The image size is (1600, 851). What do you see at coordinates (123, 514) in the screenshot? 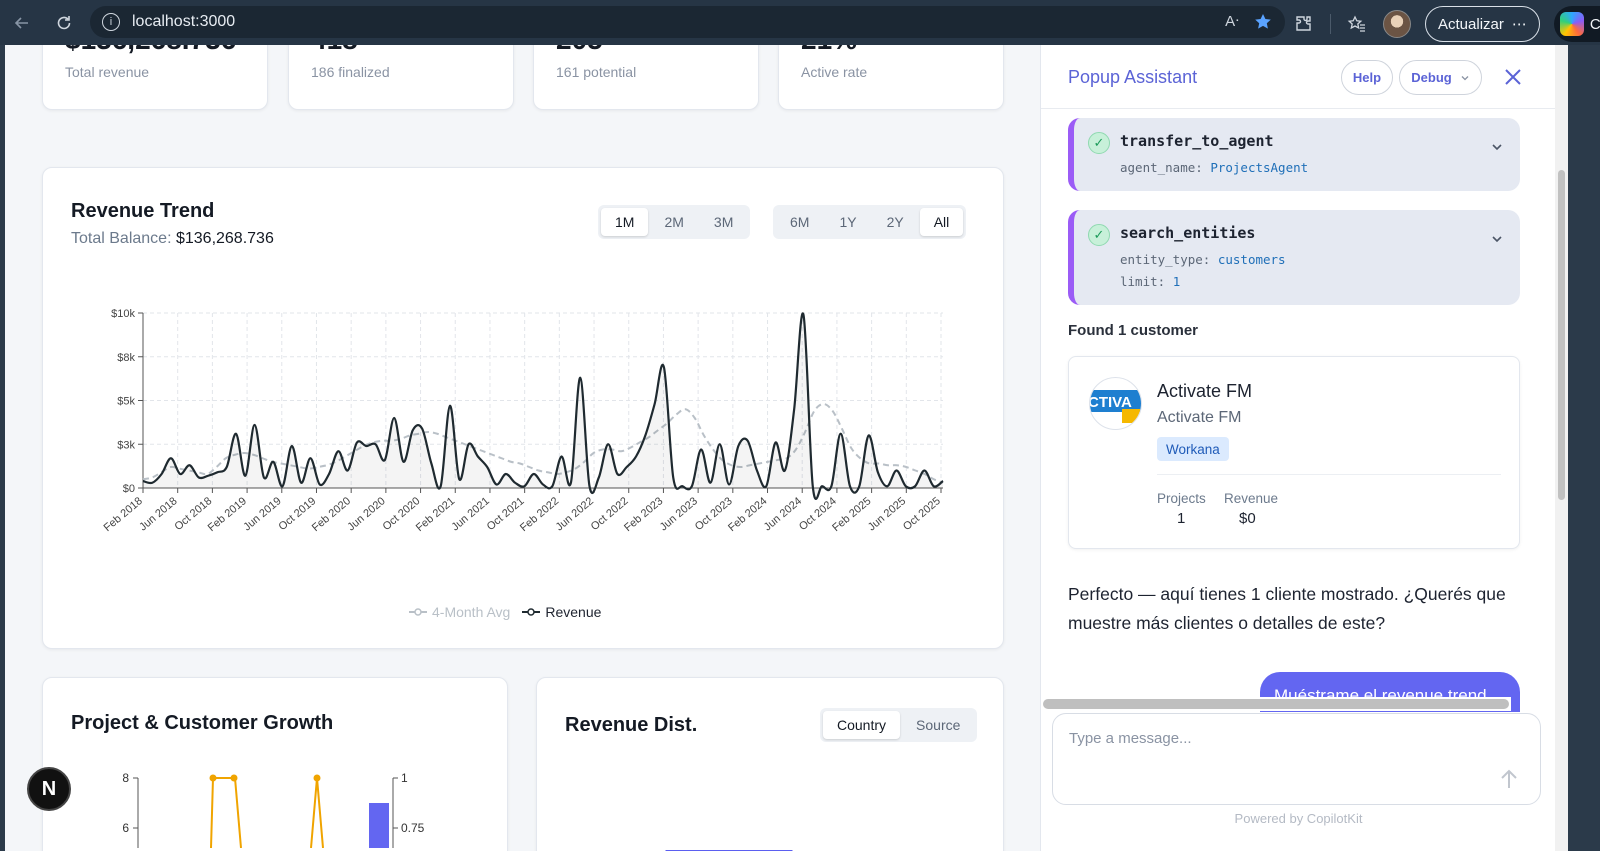
I see `x-tick-label: Feb 2018` at bounding box center [123, 514].